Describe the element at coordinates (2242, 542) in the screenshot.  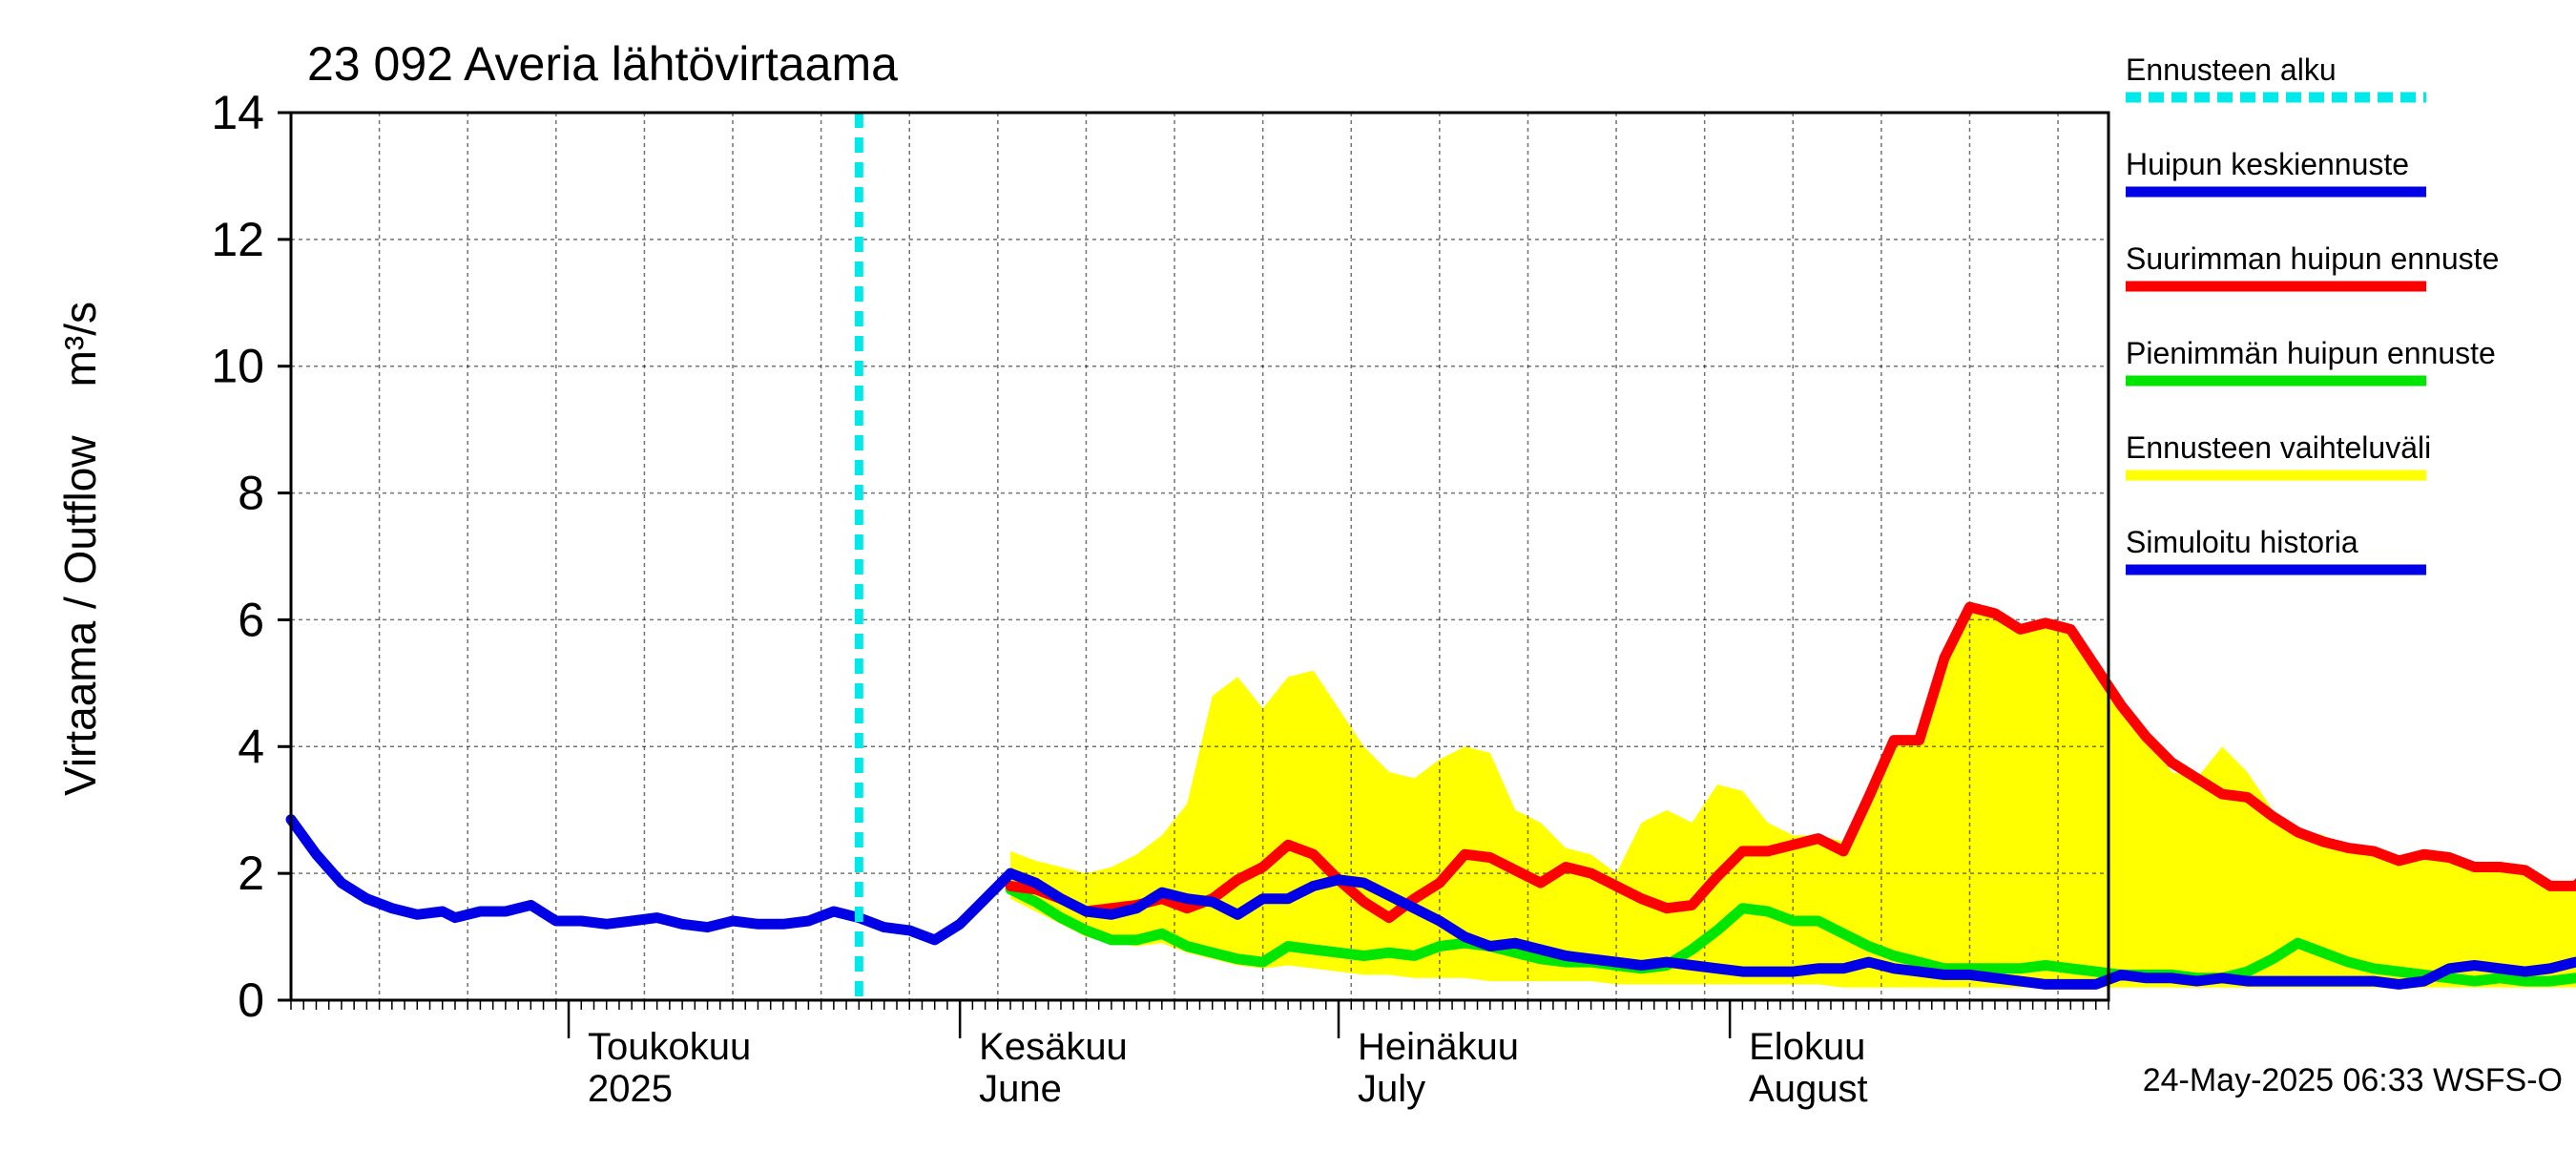
I see `legend-label: Simuloitu historia` at that location.